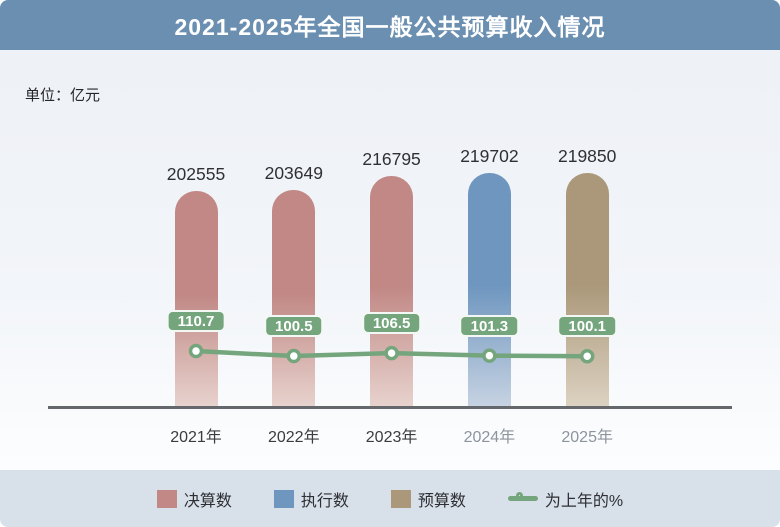  I want to click on bar-2022年, so click(294, 298).